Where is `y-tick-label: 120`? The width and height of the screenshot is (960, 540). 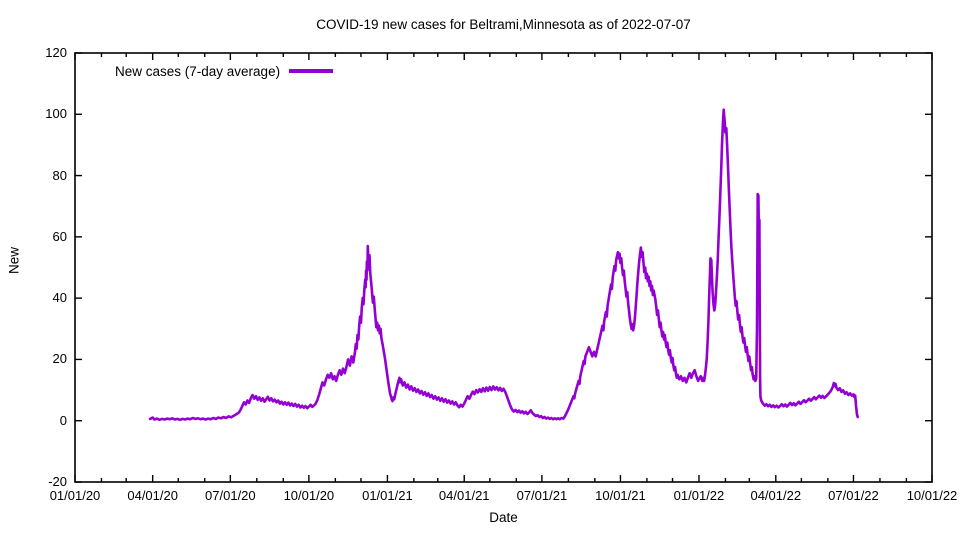 y-tick-label: 120 is located at coordinates (56, 52).